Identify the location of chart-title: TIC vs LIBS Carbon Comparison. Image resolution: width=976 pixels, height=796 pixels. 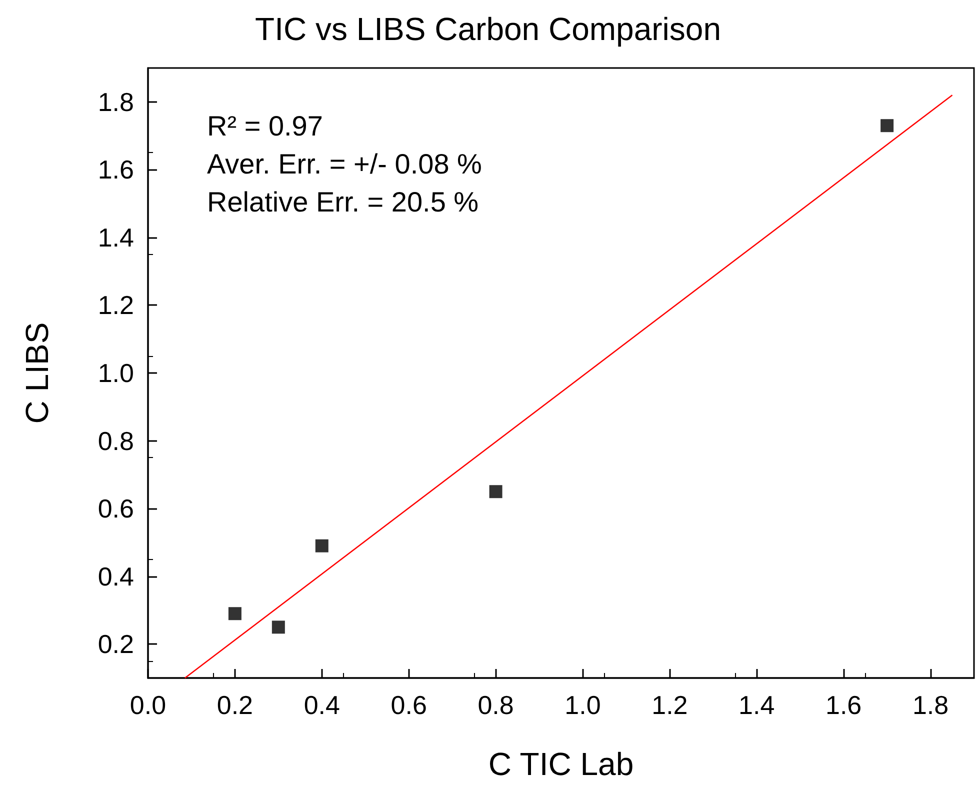
(488, 29).